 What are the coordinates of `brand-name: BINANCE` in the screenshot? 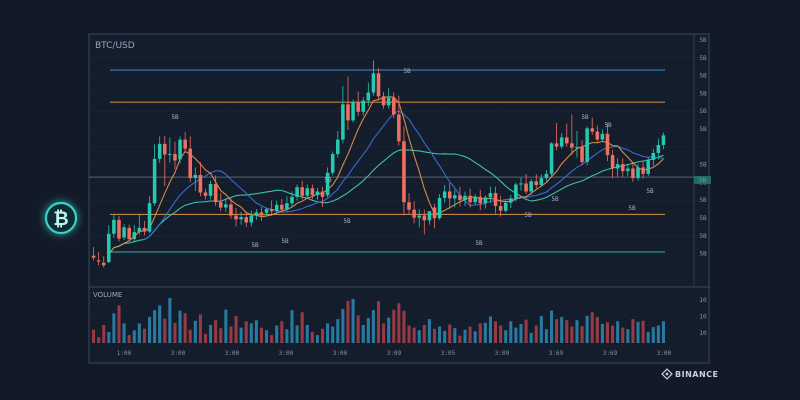 It's located at (697, 374).